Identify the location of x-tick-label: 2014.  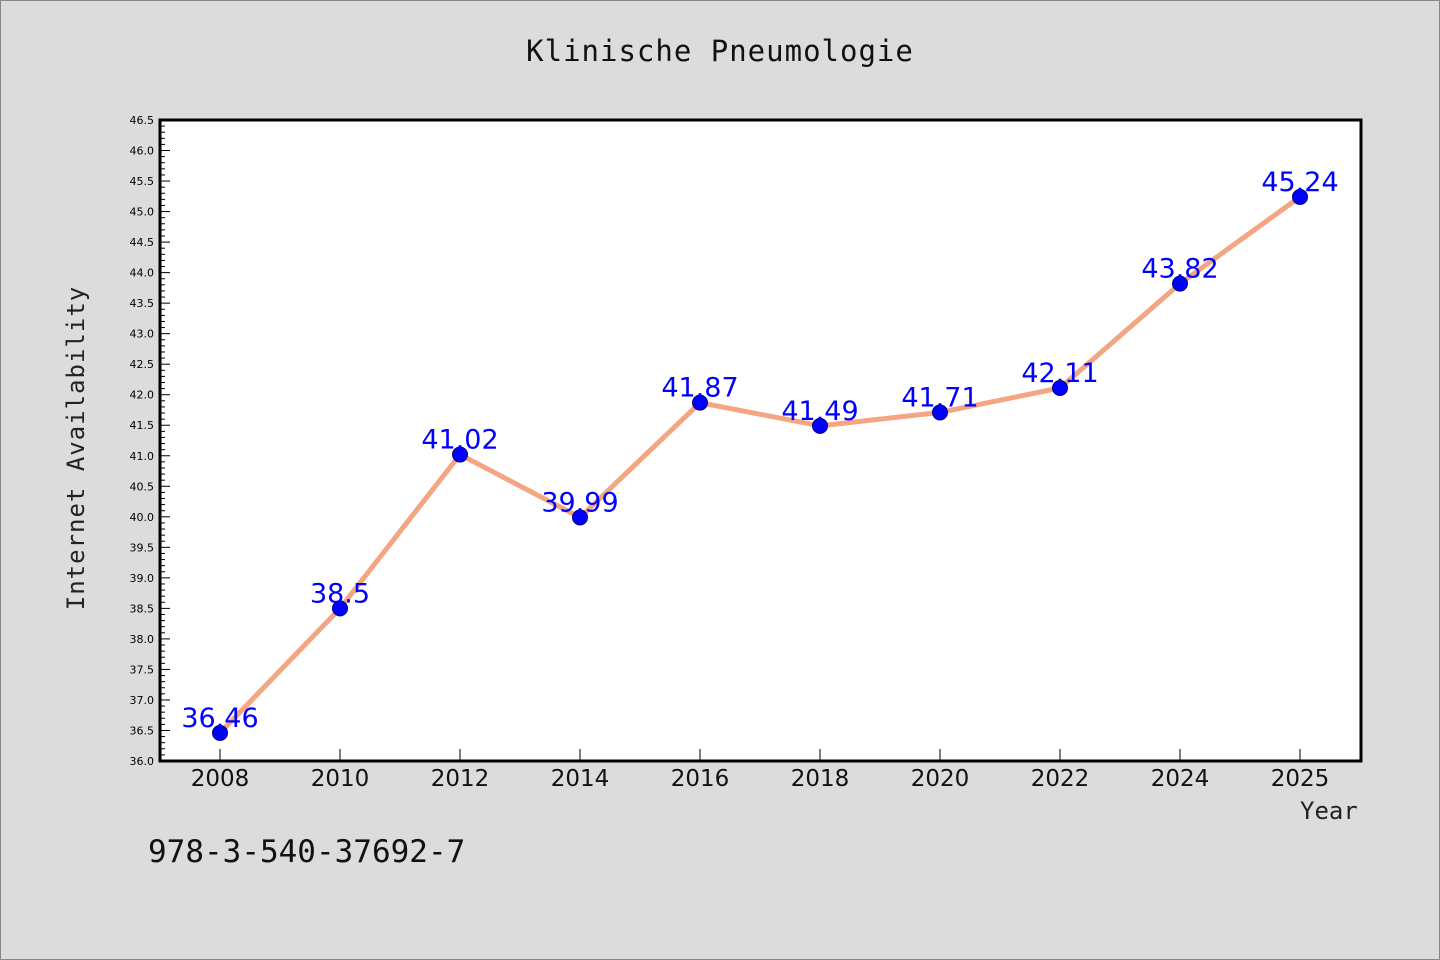
(580, 779).